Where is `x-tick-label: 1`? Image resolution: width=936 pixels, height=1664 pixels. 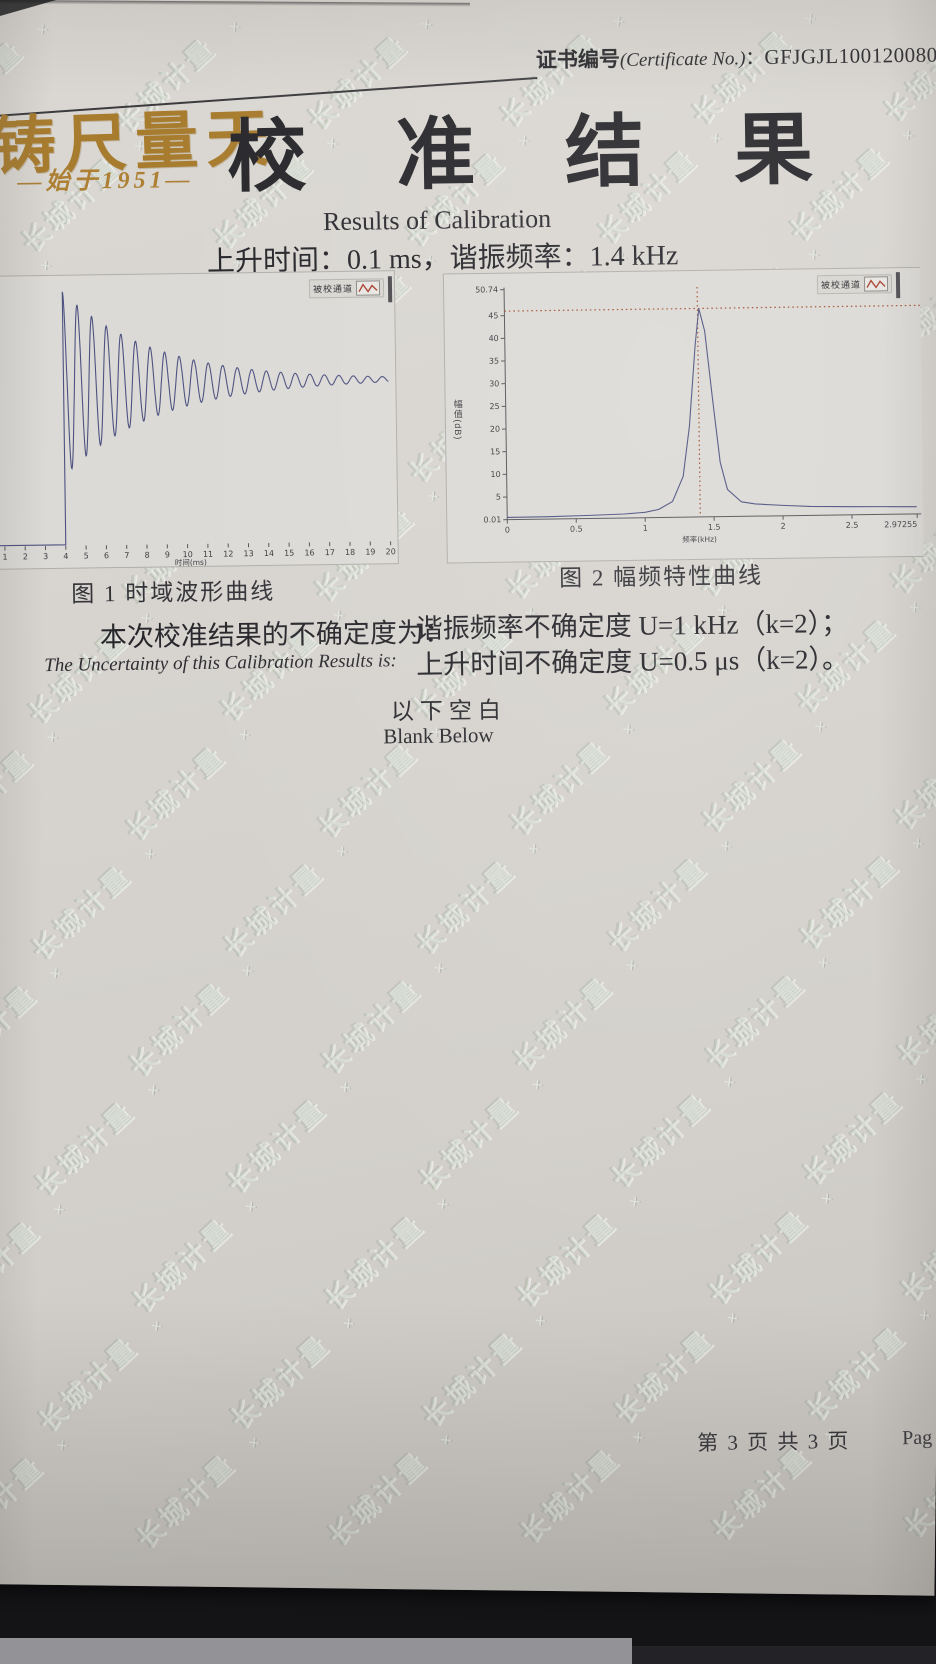 x-tick-label: 1 is located at coordinates (4, 557).